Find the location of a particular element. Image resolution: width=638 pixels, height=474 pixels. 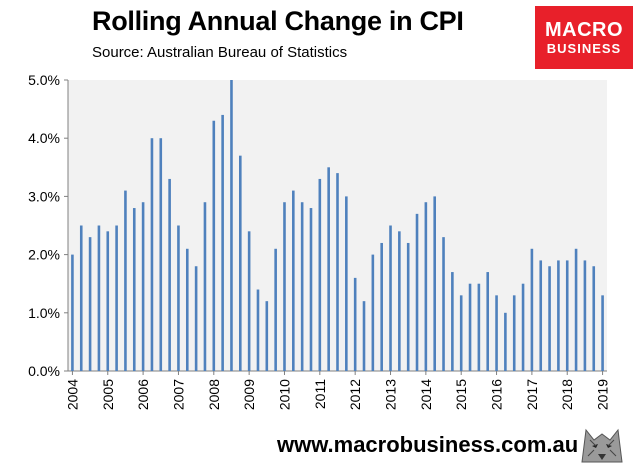

website-url: www.macrobusiness.com.au is located at coordinates (428, 444).